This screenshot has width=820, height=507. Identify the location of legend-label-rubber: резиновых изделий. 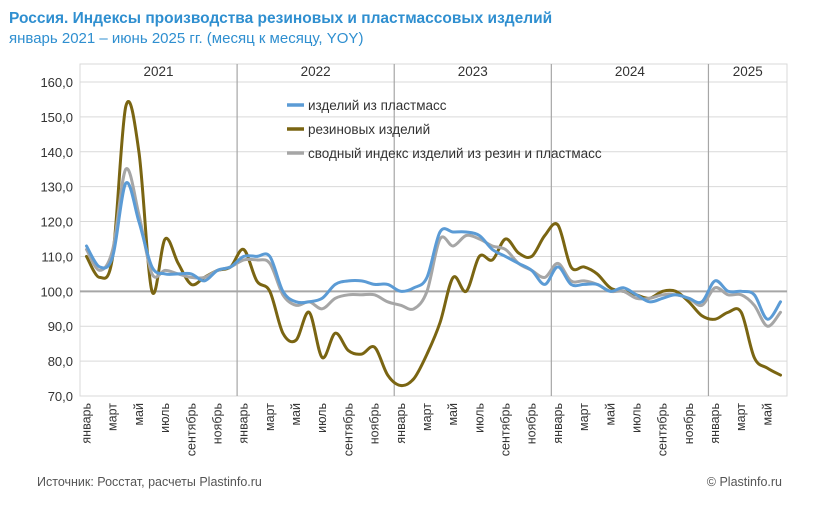
(369, 129).